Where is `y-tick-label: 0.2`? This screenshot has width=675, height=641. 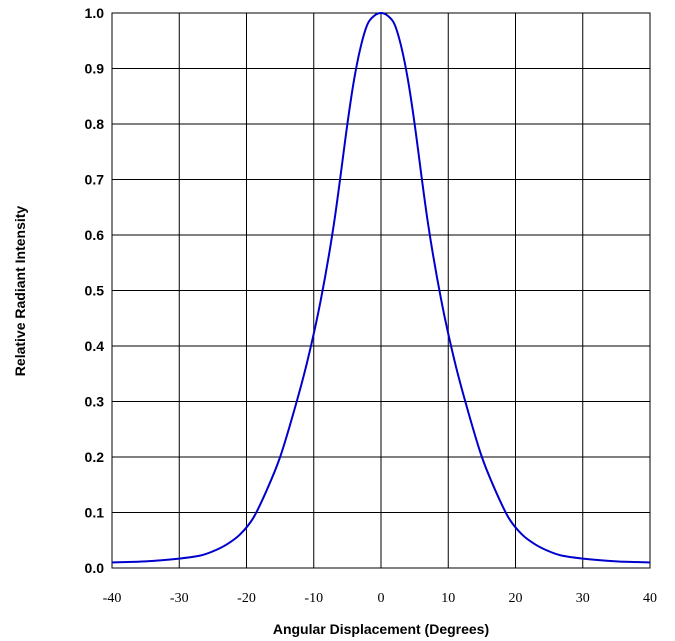
y-tick-label: 0.2 is located at coordinates (95, 457).